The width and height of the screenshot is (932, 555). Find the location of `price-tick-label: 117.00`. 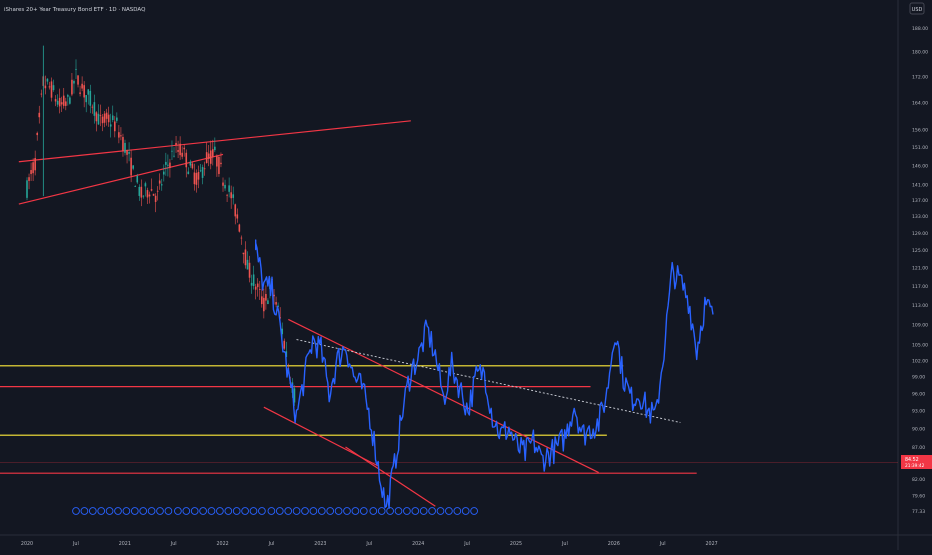

price-tick-label: 117.00 is located at coordinates (920, 287).